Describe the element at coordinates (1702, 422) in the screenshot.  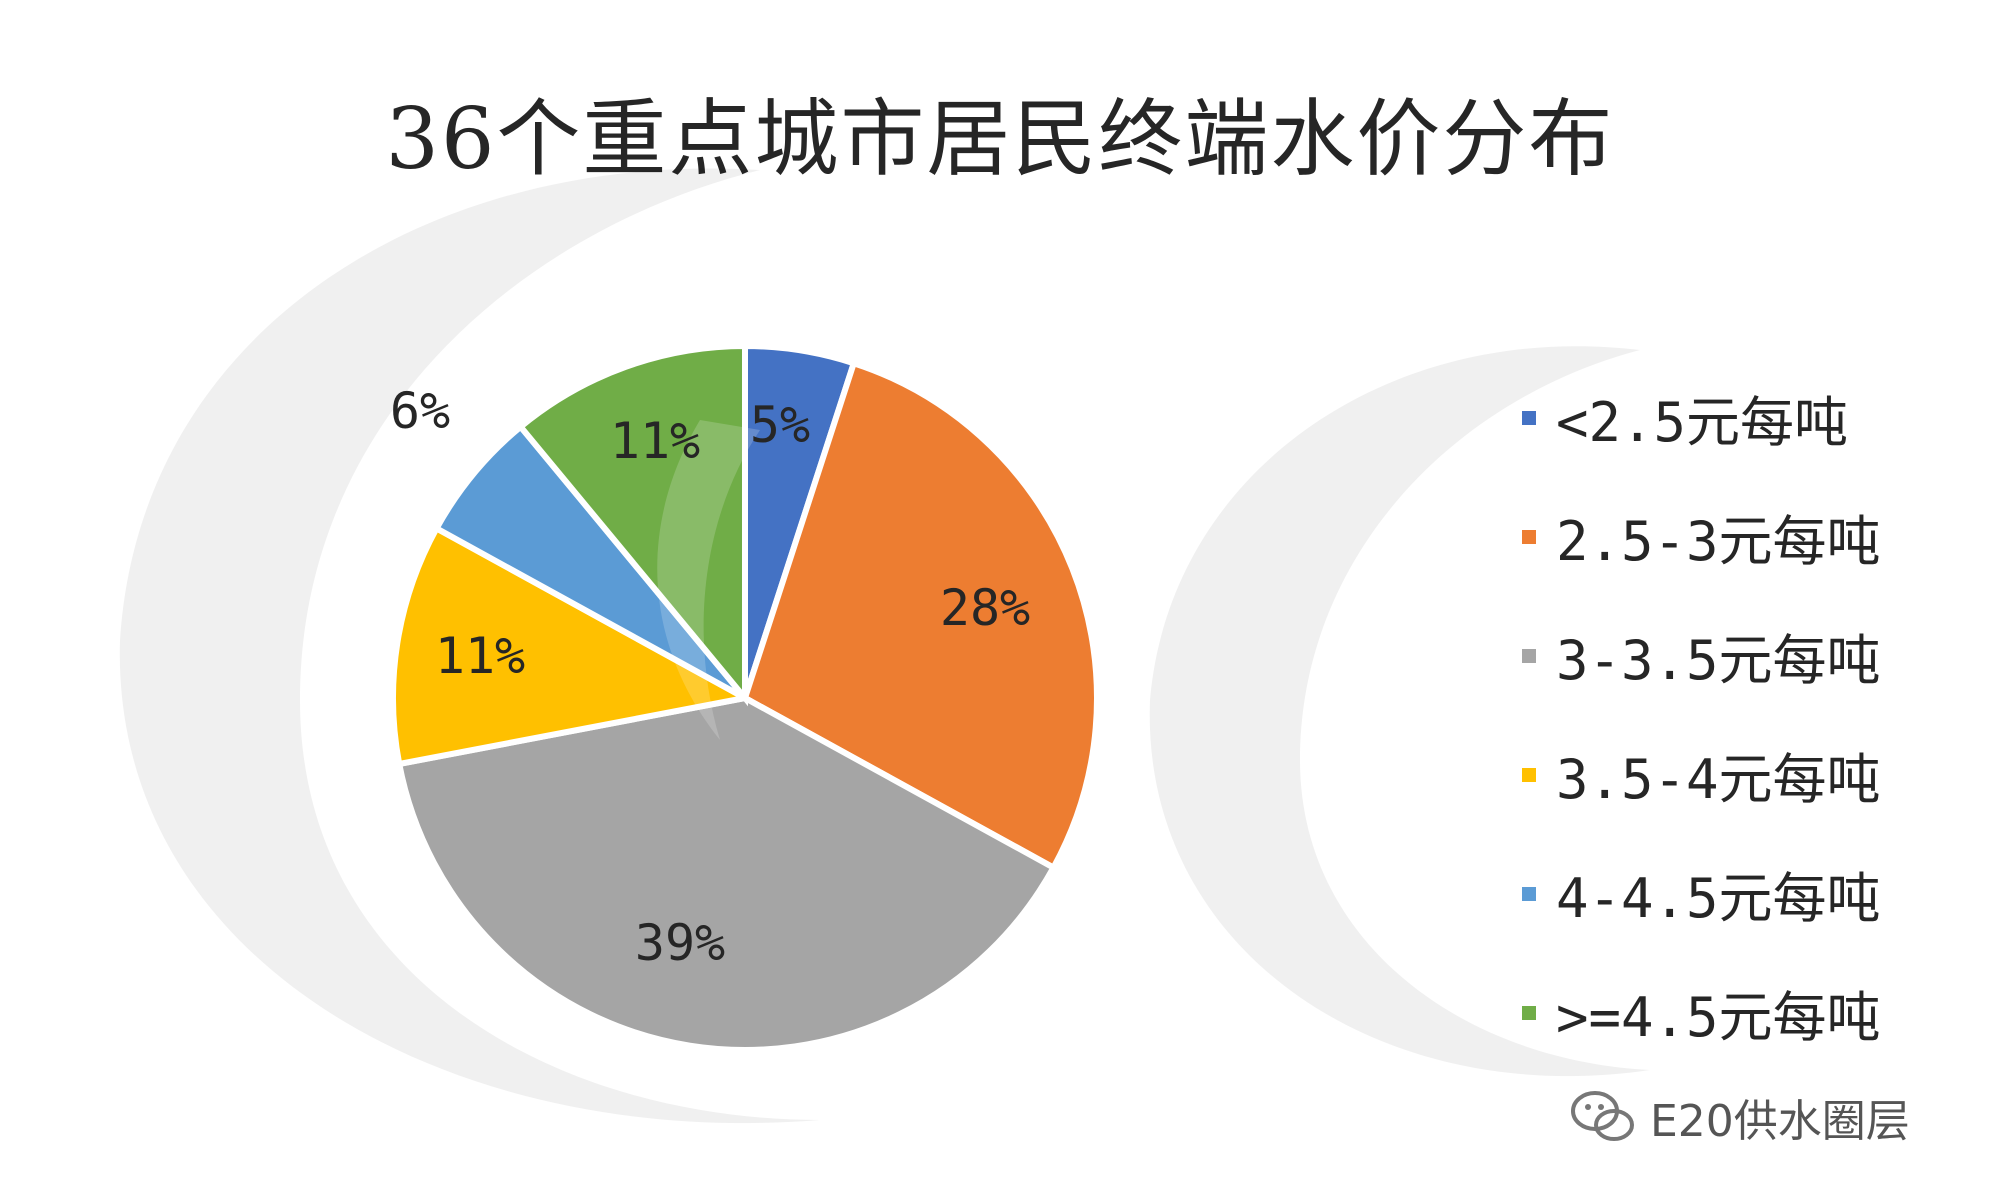
I see `legend-label-0: <2.5元每吨` at that location.